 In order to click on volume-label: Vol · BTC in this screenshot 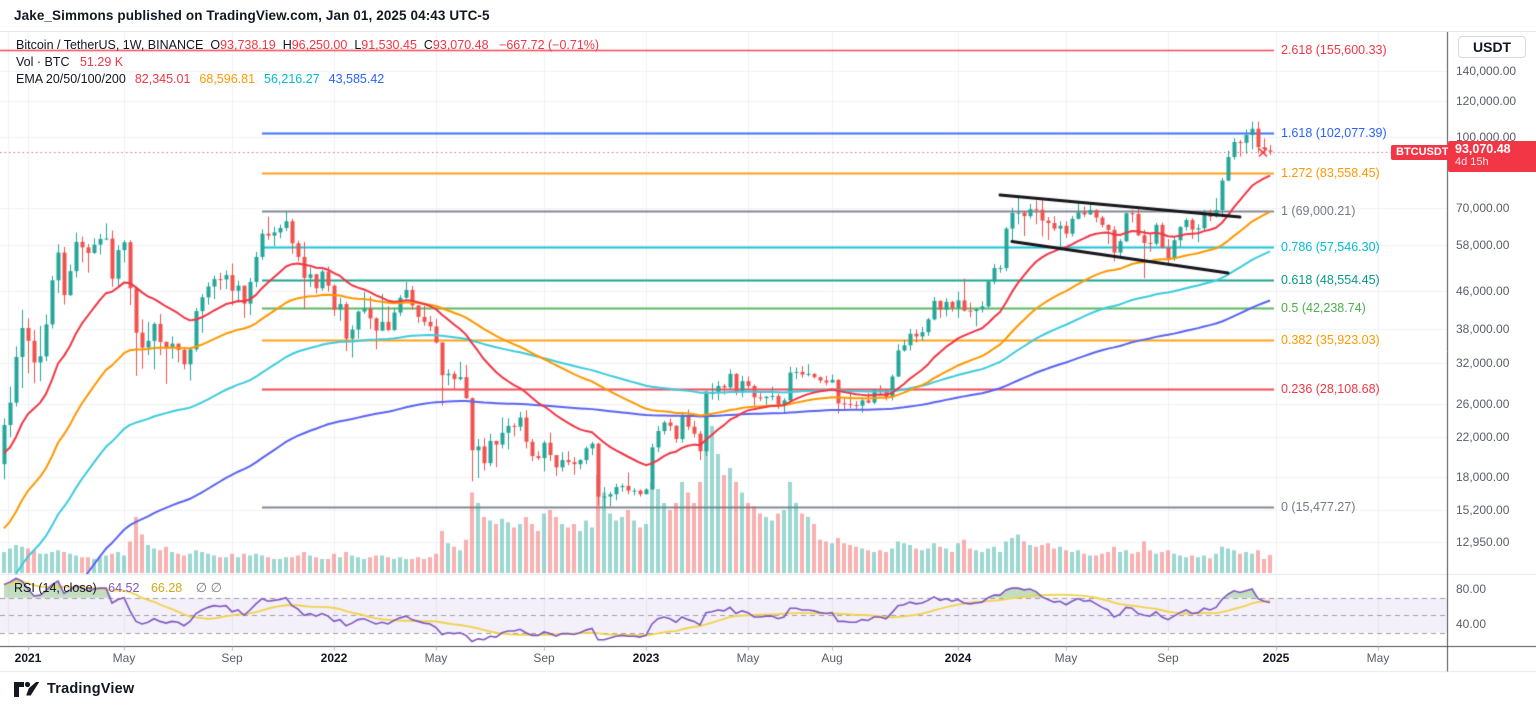, I will do `click(43, 62)`.